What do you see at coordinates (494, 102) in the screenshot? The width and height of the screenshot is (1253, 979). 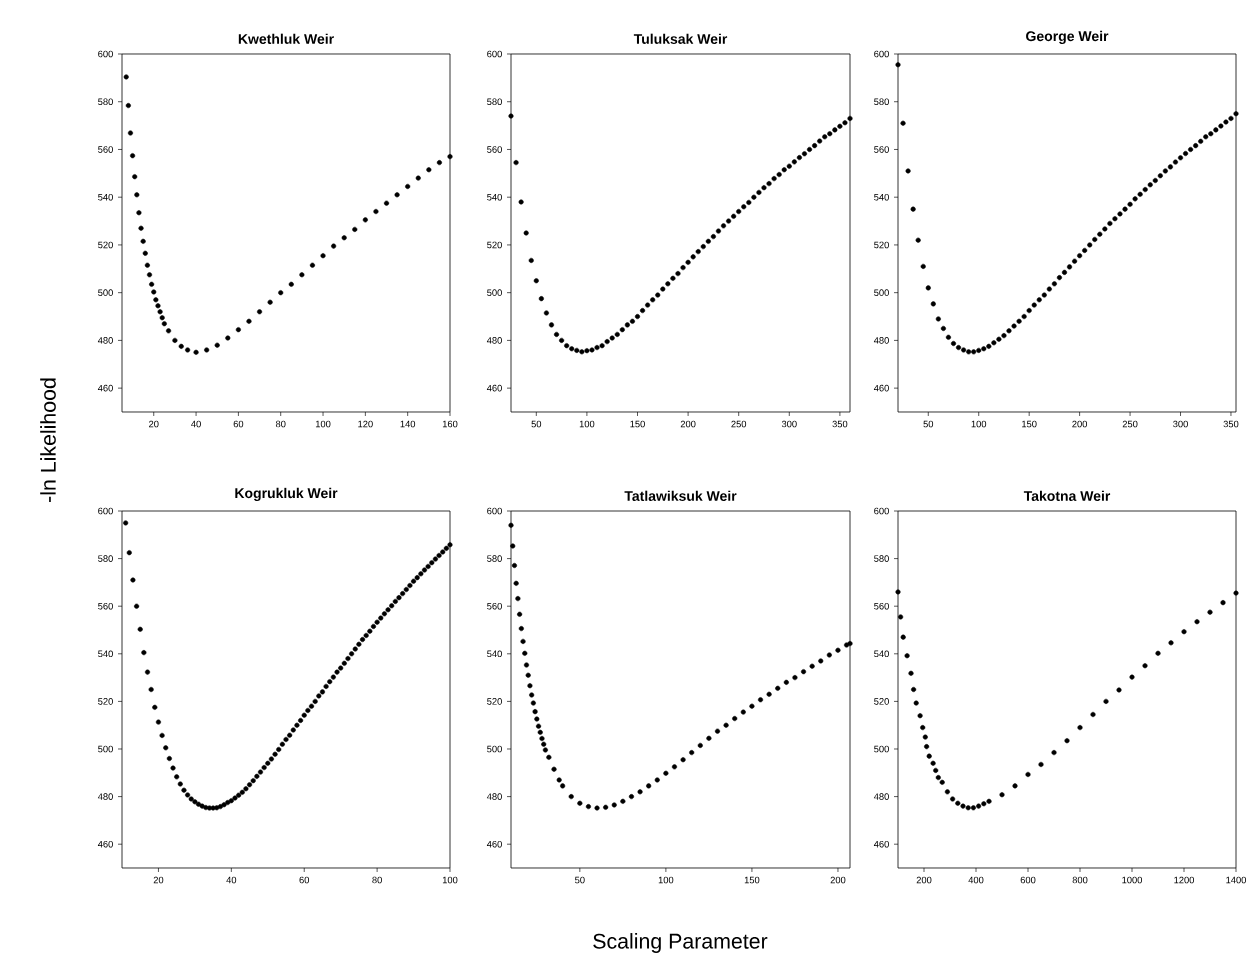 I see `y-tick-label: 580` at bounding box center [494, 102].